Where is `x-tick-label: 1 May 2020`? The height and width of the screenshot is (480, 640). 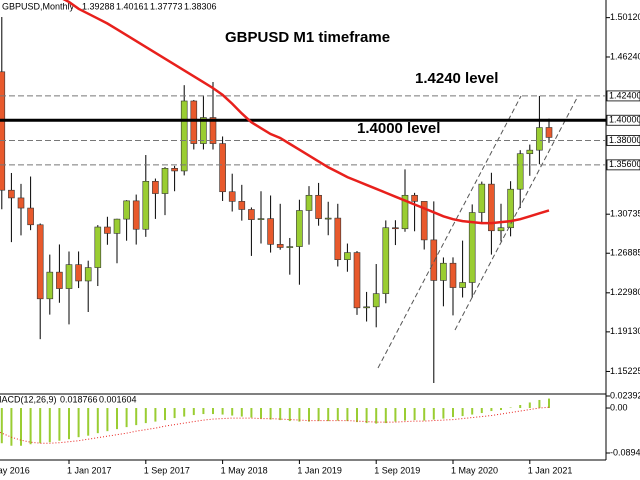 x-tick-label: 1 May 2020 is located at coordinates (474, 470).